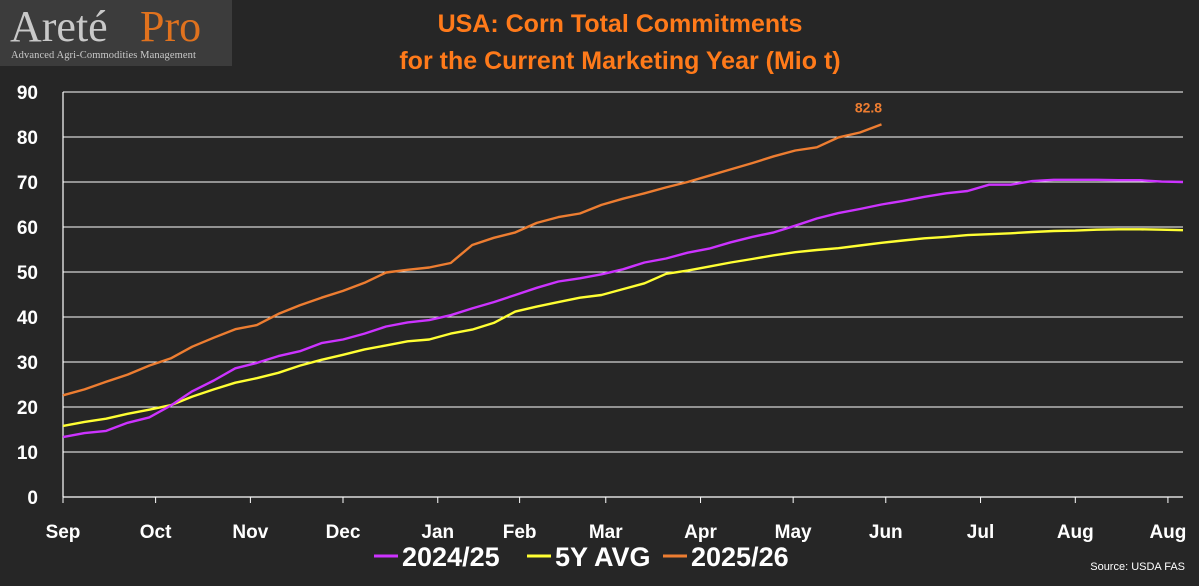 This screenshot has width=1199, height=586. I want to click on logo-text-pro: Pro, so click(171, 26).